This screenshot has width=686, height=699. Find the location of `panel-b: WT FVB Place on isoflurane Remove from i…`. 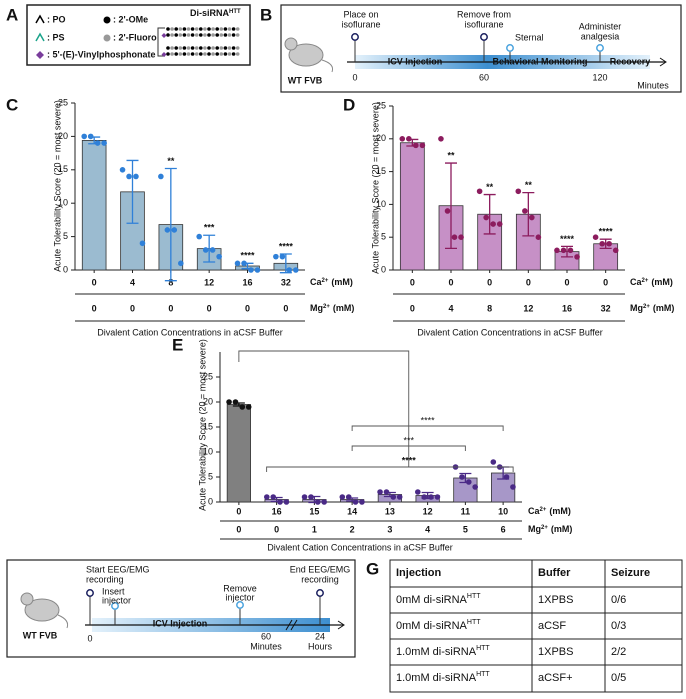

panel-b: WT FVB Place on isoflurane Remove from i… is located at coordinates (481, 48).